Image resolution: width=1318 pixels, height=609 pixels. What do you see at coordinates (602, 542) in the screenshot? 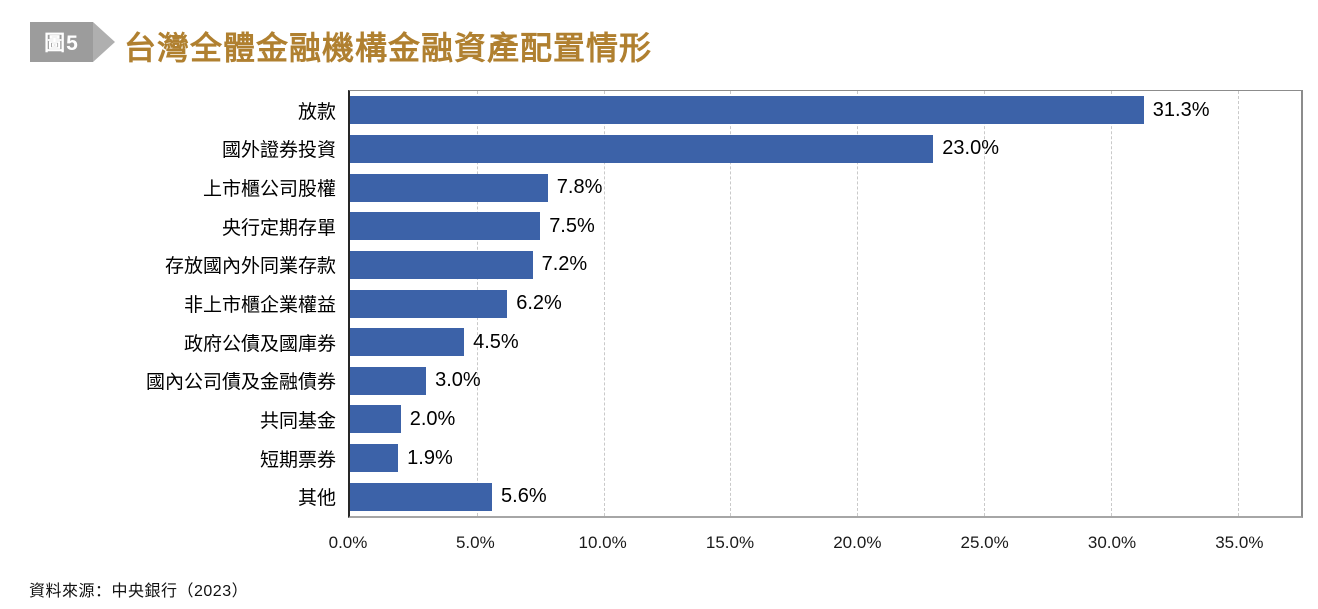
I see `x-tick-label: 10.0%` at bounding box center [602, 542].